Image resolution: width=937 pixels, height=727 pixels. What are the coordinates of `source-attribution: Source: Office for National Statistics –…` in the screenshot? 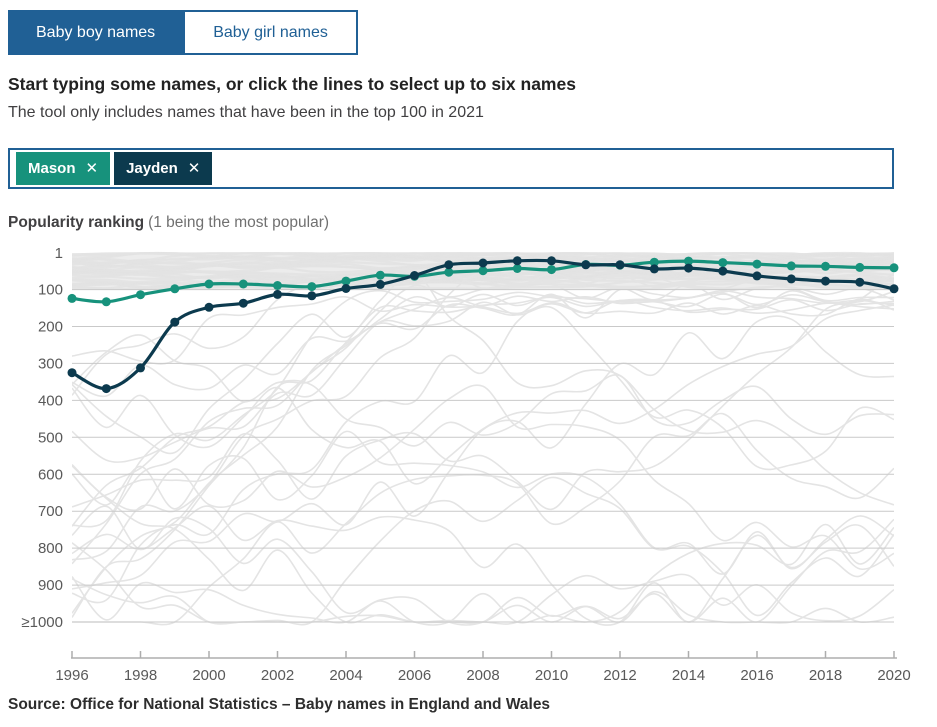 It's located at (279, 704).